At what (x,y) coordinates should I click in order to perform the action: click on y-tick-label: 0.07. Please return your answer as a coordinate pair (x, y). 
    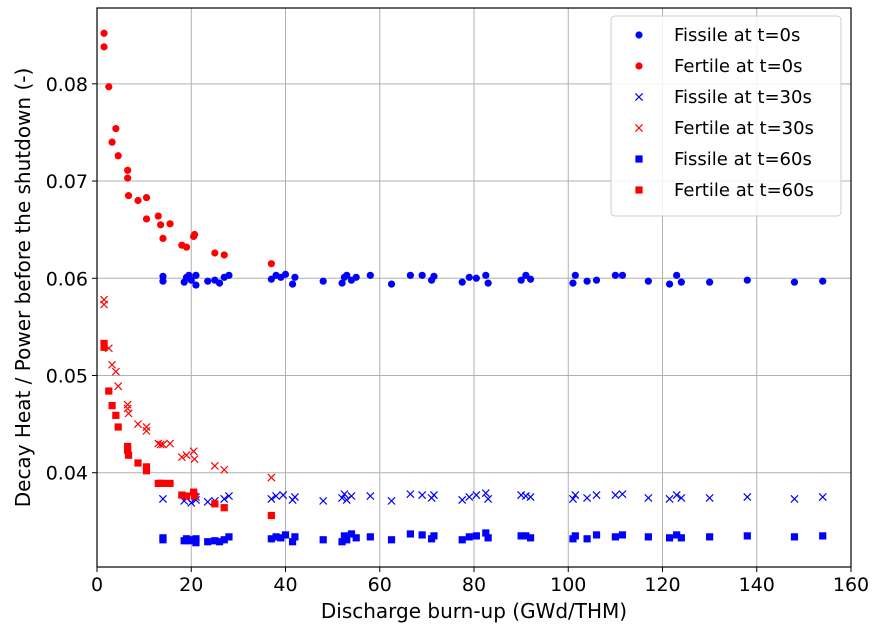
    Looking at the image, I should click on (67, 182).